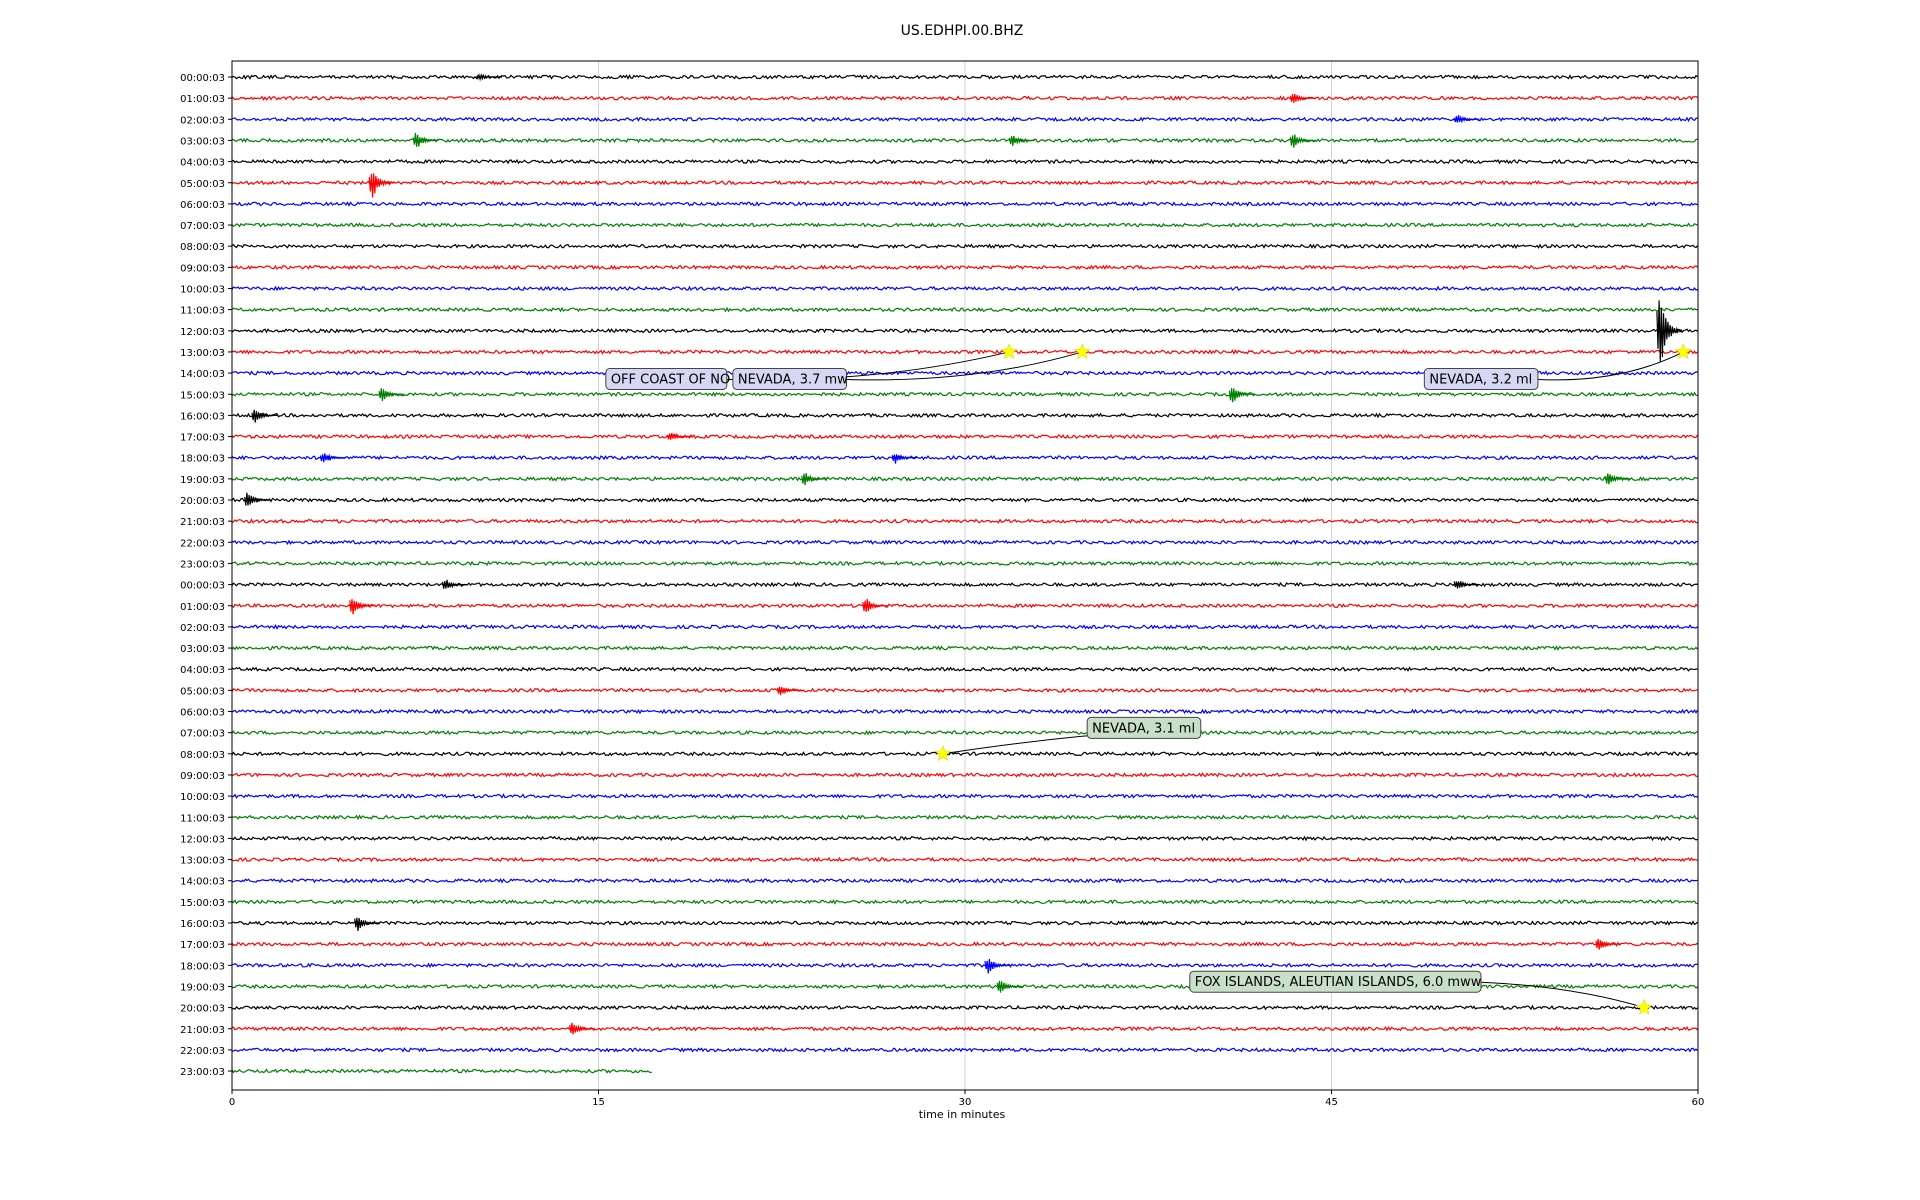  What do you see at coordinates (202, 924) in the screenshot?
I see `y-tick-label: 16:00:03` at bounding box center [202, 924].